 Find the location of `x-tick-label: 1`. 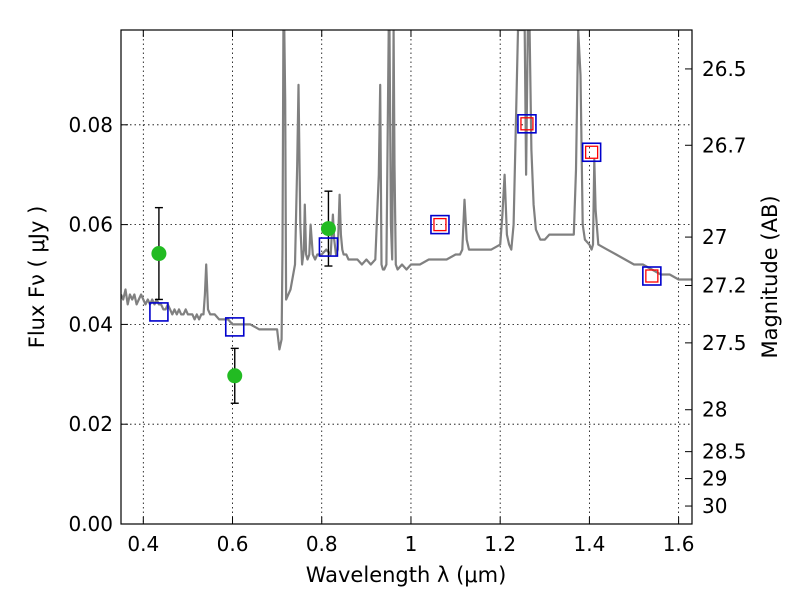

x-tick-label: 1 is located at coordinates (411, 544).